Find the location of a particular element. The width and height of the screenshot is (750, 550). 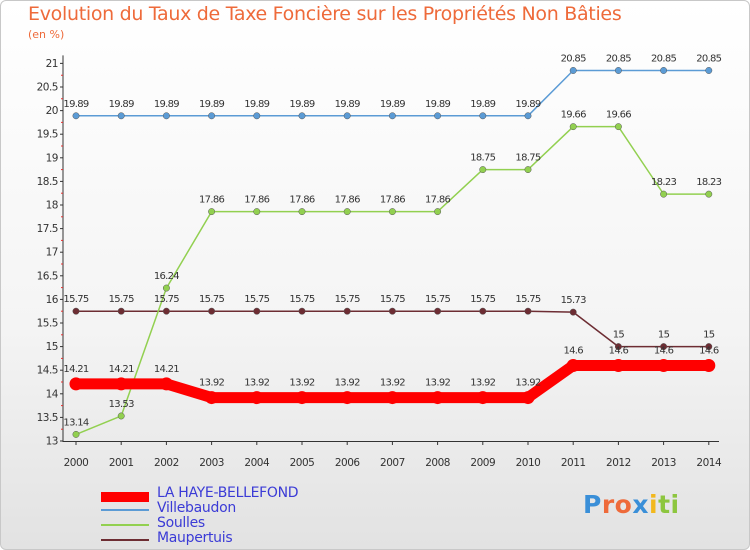

x-tick-label: 2008 is located at coordinates (437, 463).